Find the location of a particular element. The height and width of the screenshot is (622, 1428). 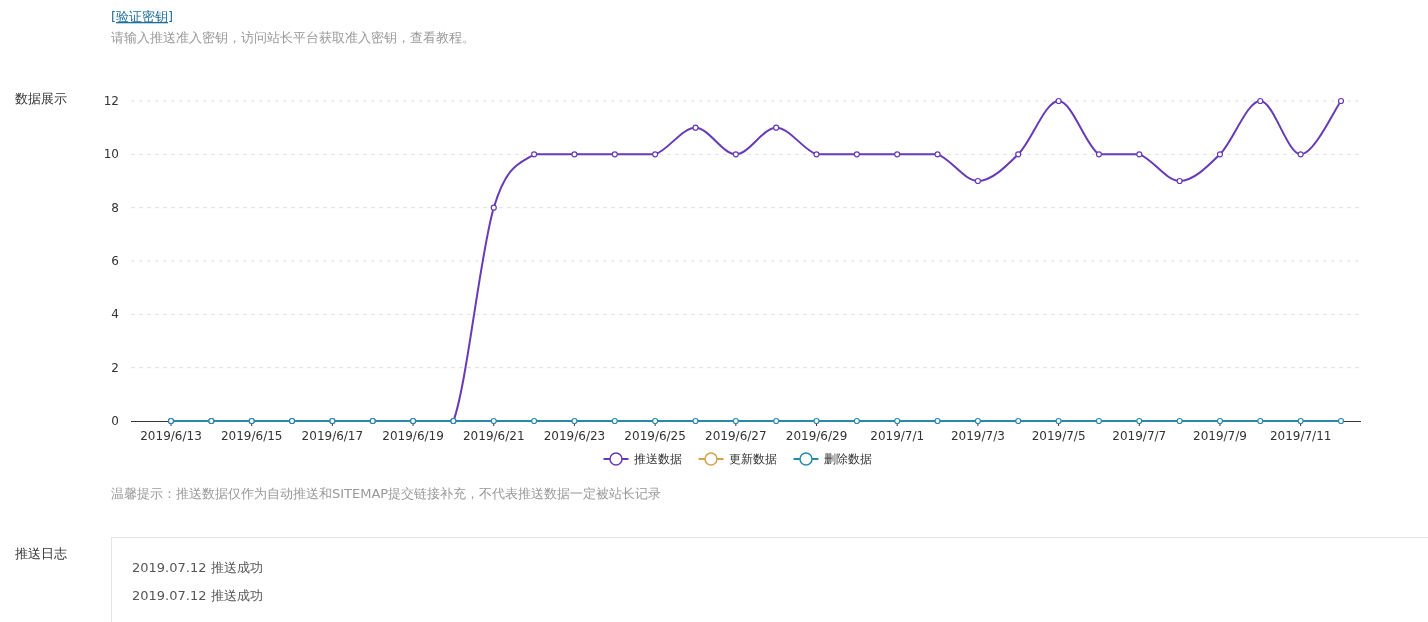

x-tick-label: 2019/6/21 is located at coordinates (493, 436).